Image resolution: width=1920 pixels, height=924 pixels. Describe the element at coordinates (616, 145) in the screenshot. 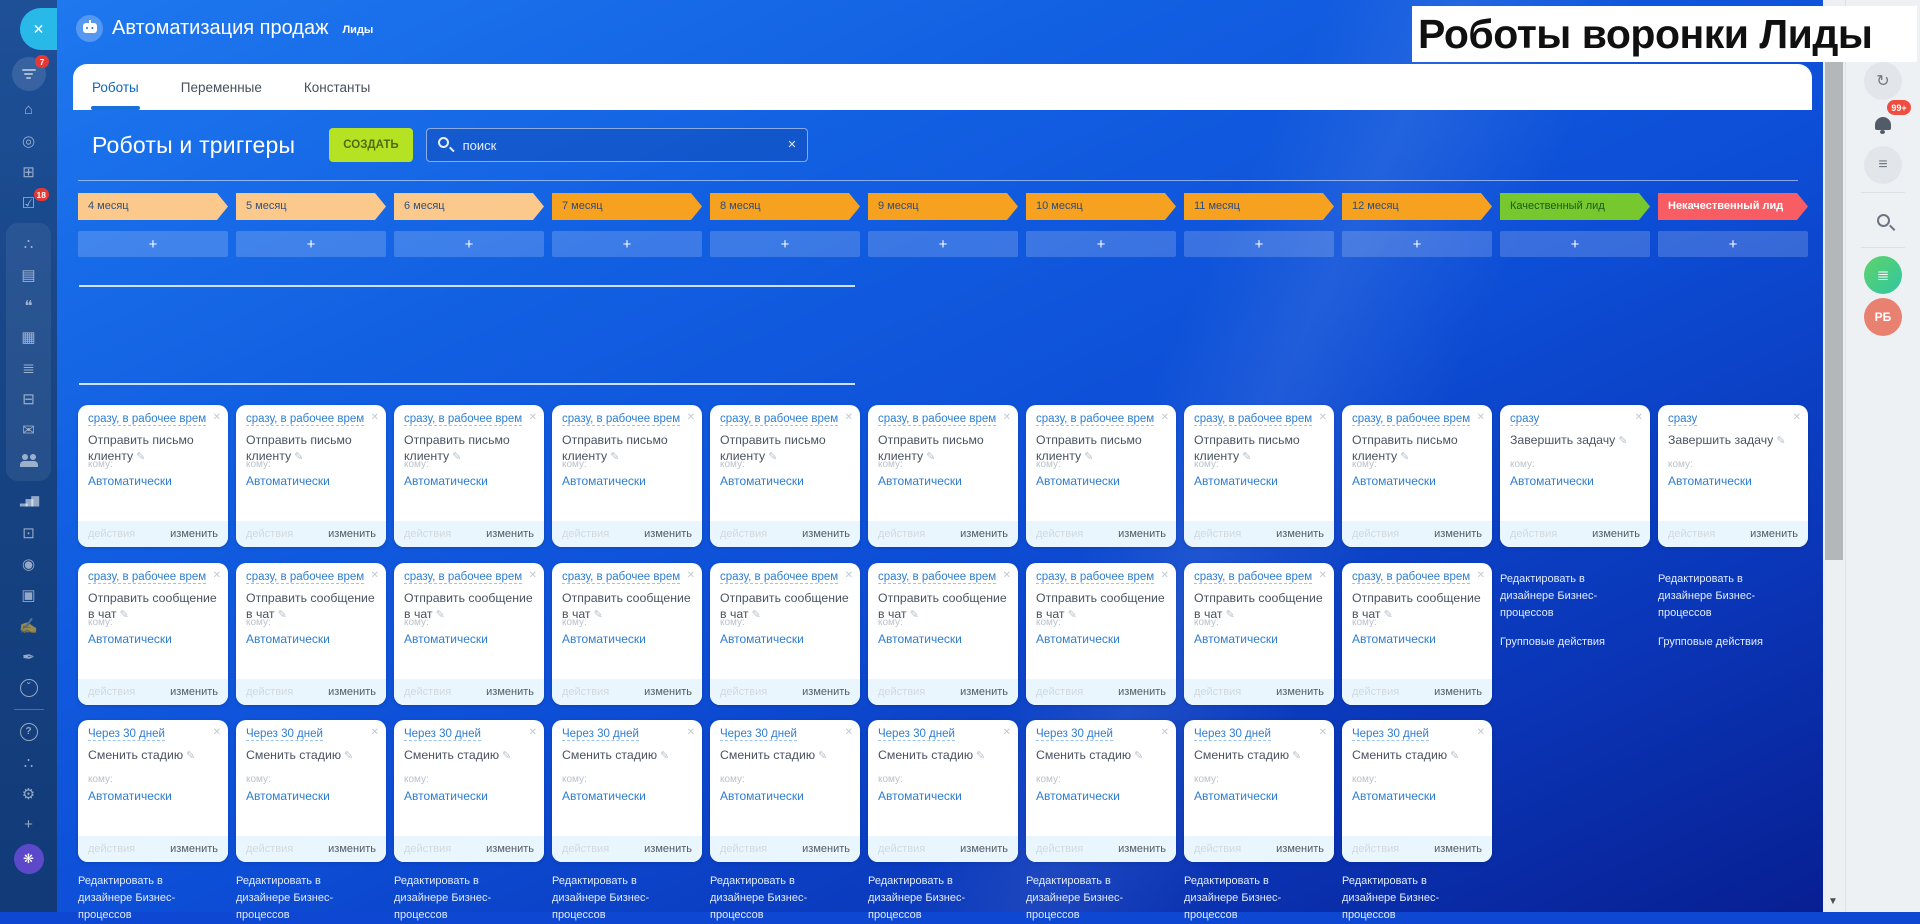

I see `search-input` at that location.